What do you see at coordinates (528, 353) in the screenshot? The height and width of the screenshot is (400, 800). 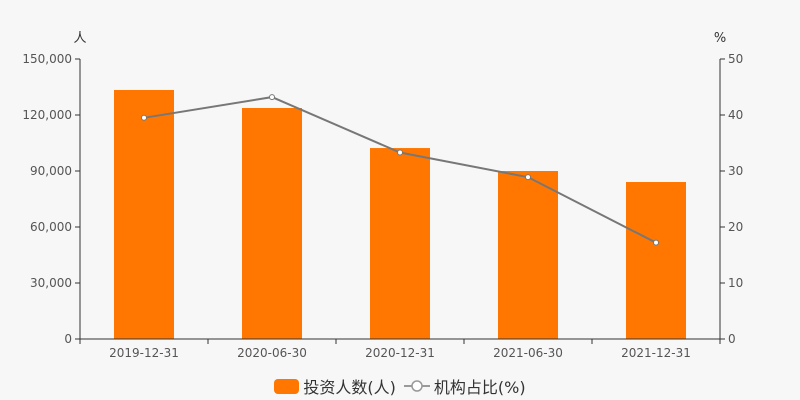 I see `x-tick-label: 2021-06-30` at bounding box center [528, 353].